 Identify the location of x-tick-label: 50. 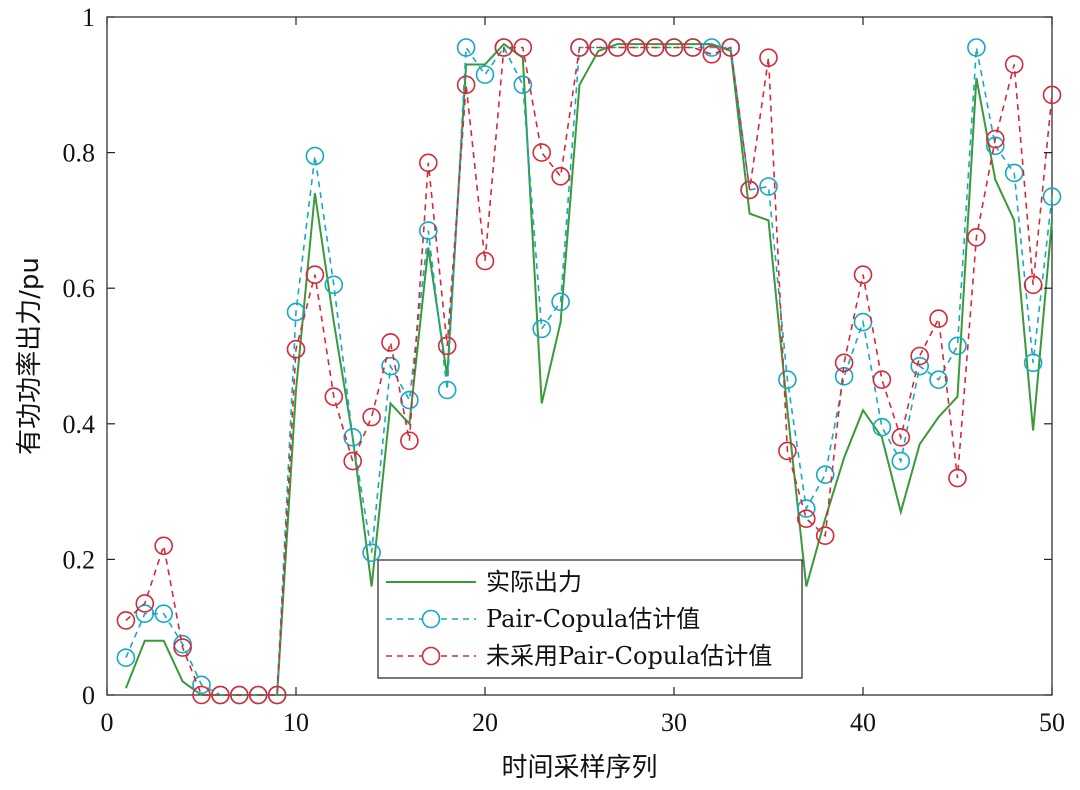
(1052, 722).